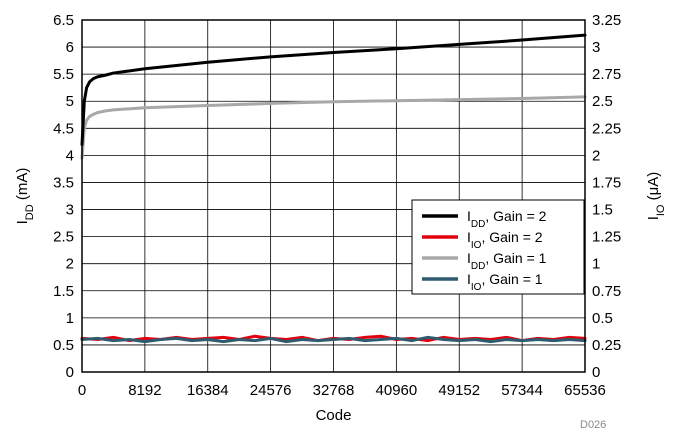 The image size is (673, 432). Describe the element at coordinates (606, 128) in the screenshot. I see `y-right-tick-label: 2.25` at that location.